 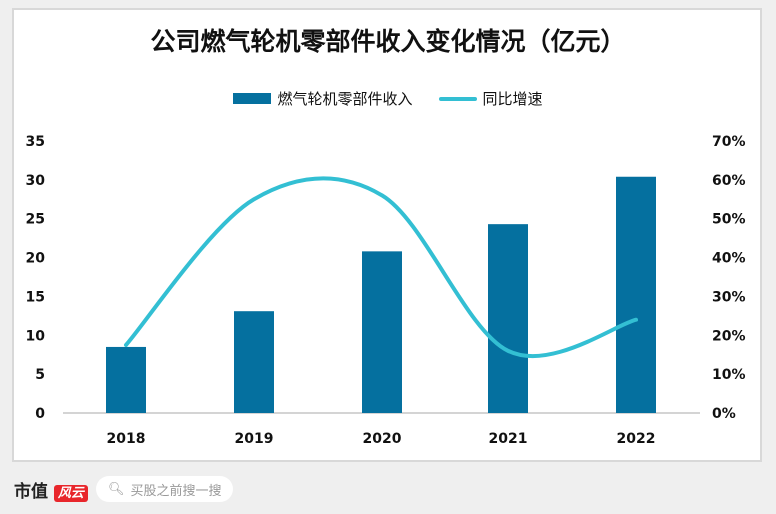 I want to click on x-tick-label: 2021, so click(x=508, y=439).